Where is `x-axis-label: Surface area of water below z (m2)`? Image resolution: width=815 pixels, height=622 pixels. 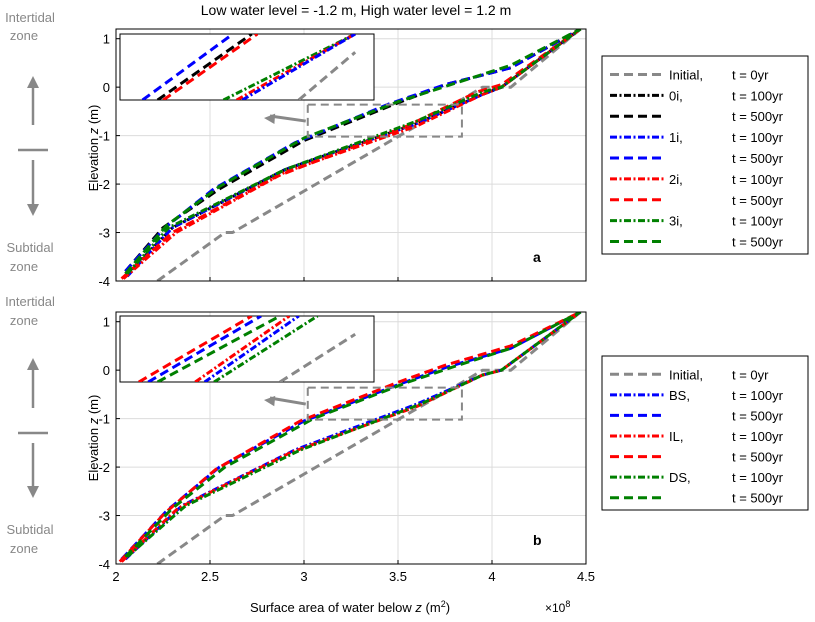
x-axis-label: Surface area of water below z (m2) is located at coordinates (350, 607).